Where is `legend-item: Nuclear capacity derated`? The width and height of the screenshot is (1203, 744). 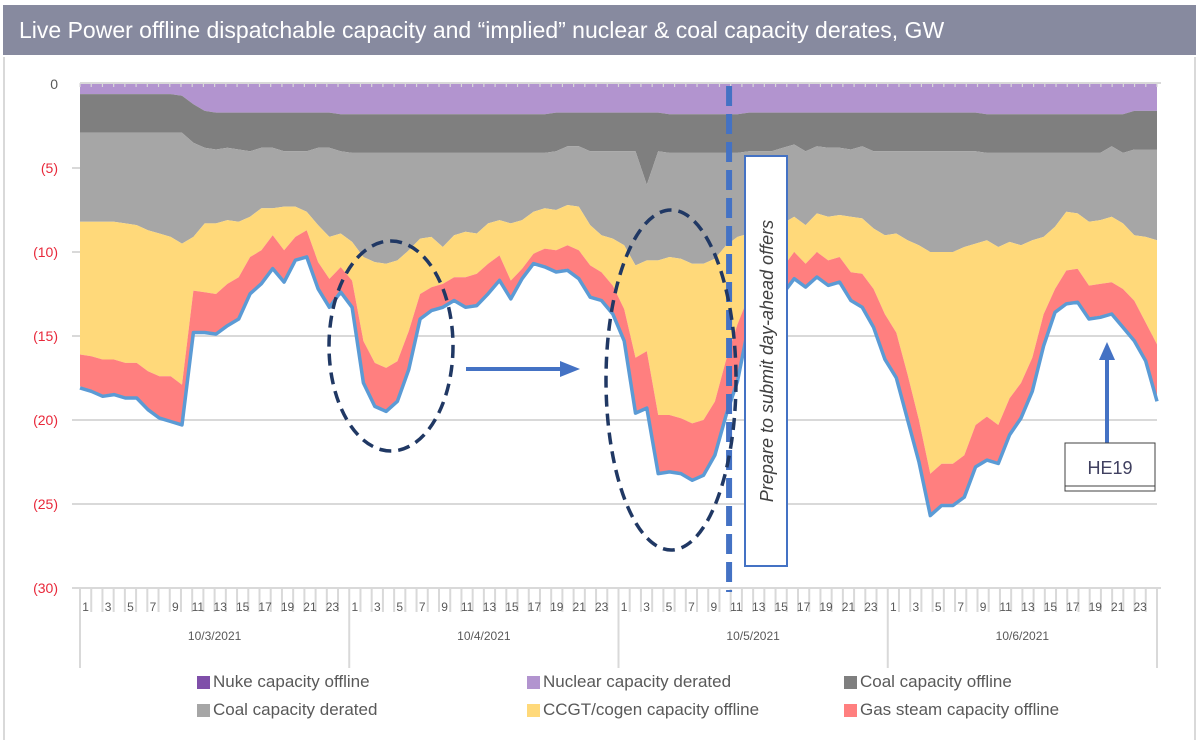 legend-item: Nuclear capacity derated is located at coordinates (629, 682).